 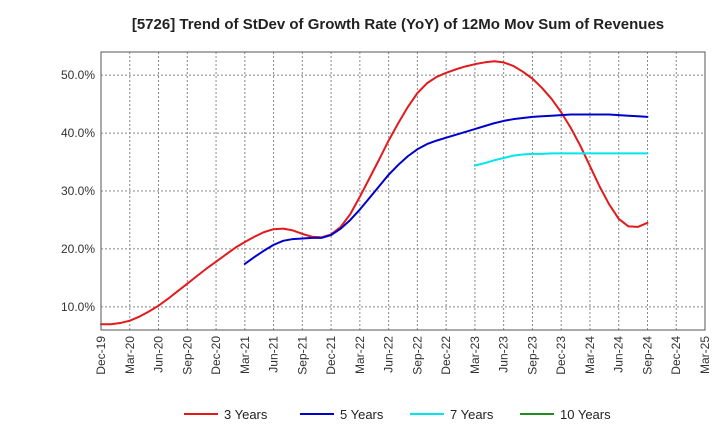 What do you see at coordinates (647, 355) in the screenshot?
I see `x-tick-label: Sep-24` at bounding box center [647, 355].